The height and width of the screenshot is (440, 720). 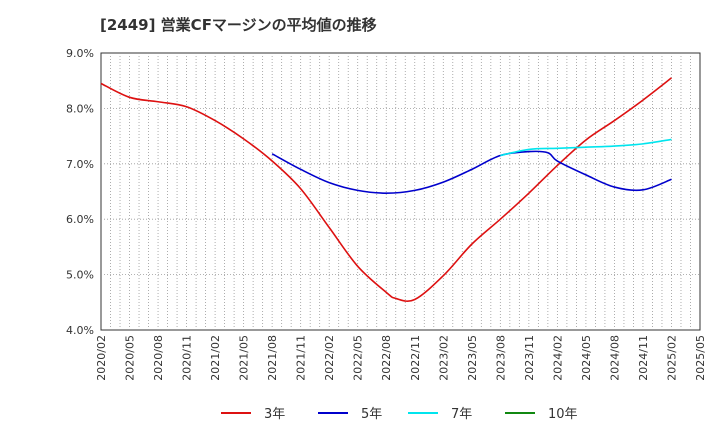 I want to click on x-tick-label: 2025/02, so click(x=671, y=358).